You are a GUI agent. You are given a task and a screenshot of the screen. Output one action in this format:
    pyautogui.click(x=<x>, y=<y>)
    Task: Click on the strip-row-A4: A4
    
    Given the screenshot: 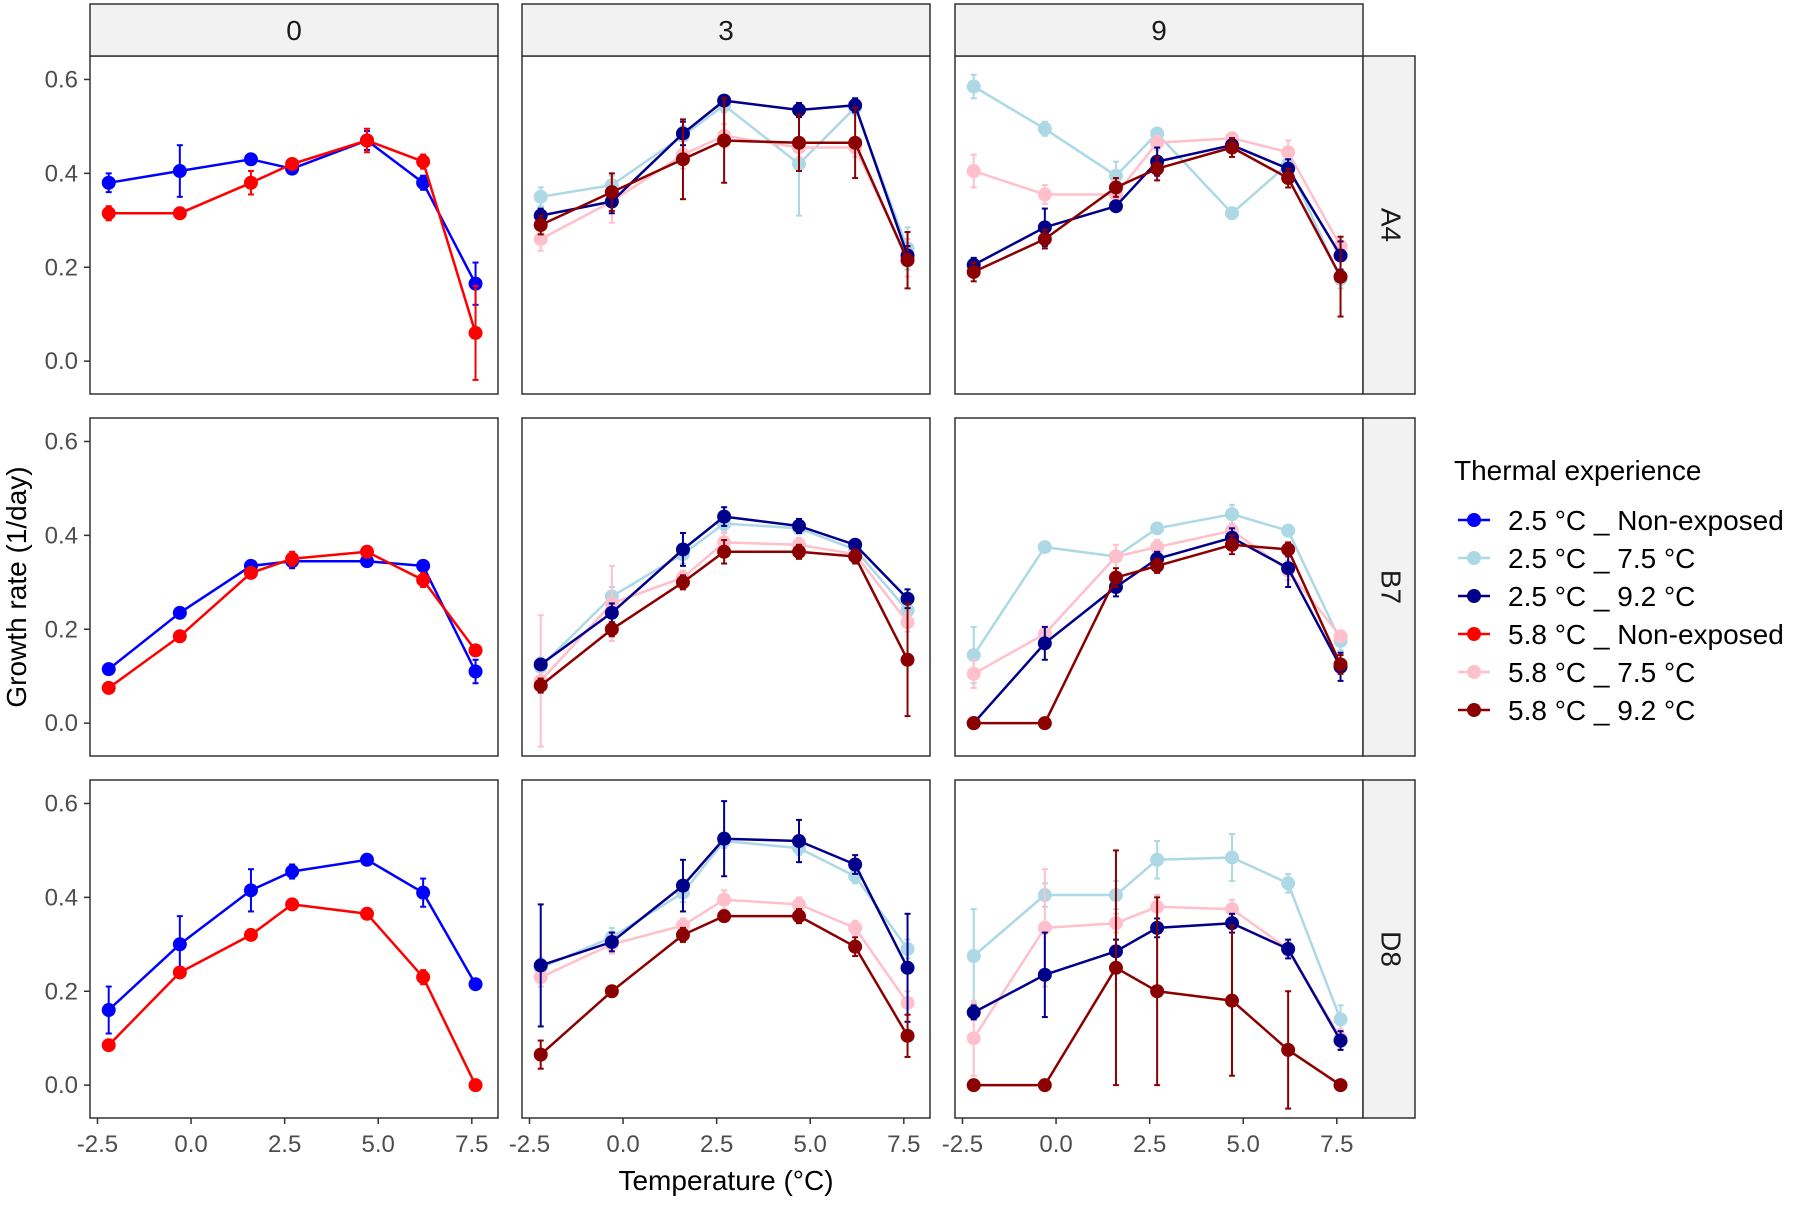 What is the action you would take?
    pyautogui.click(x=1389, y=225)
    